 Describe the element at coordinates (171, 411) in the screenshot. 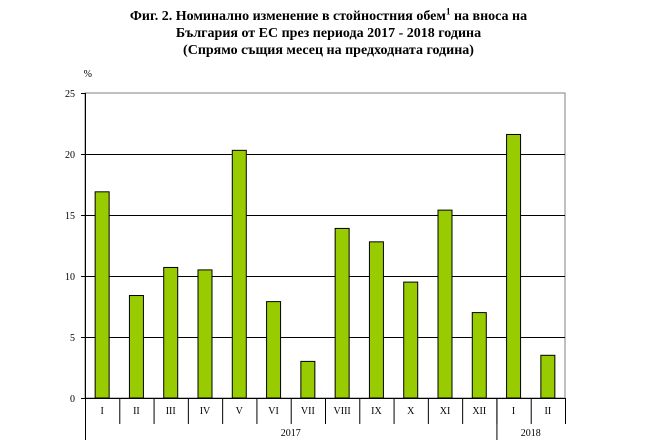

I see `x-tick-label: III` at that location.